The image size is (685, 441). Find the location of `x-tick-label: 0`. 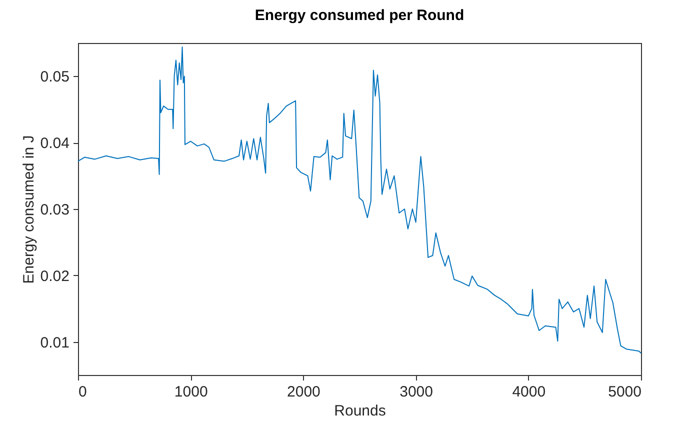

x-tick-label: 0 is located at coordinates (82, 392).